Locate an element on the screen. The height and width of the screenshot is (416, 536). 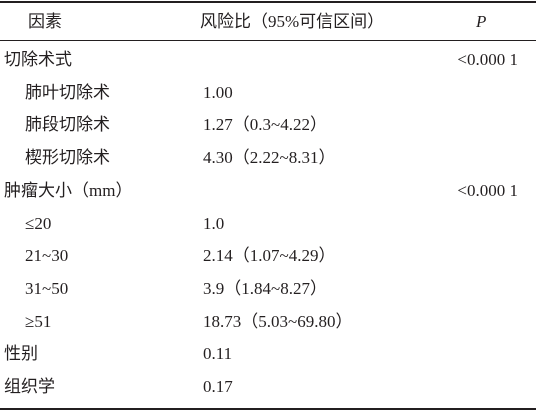
hazard-ratio: 18.73（5.03~69.80） is located at coordinates (278, 321).